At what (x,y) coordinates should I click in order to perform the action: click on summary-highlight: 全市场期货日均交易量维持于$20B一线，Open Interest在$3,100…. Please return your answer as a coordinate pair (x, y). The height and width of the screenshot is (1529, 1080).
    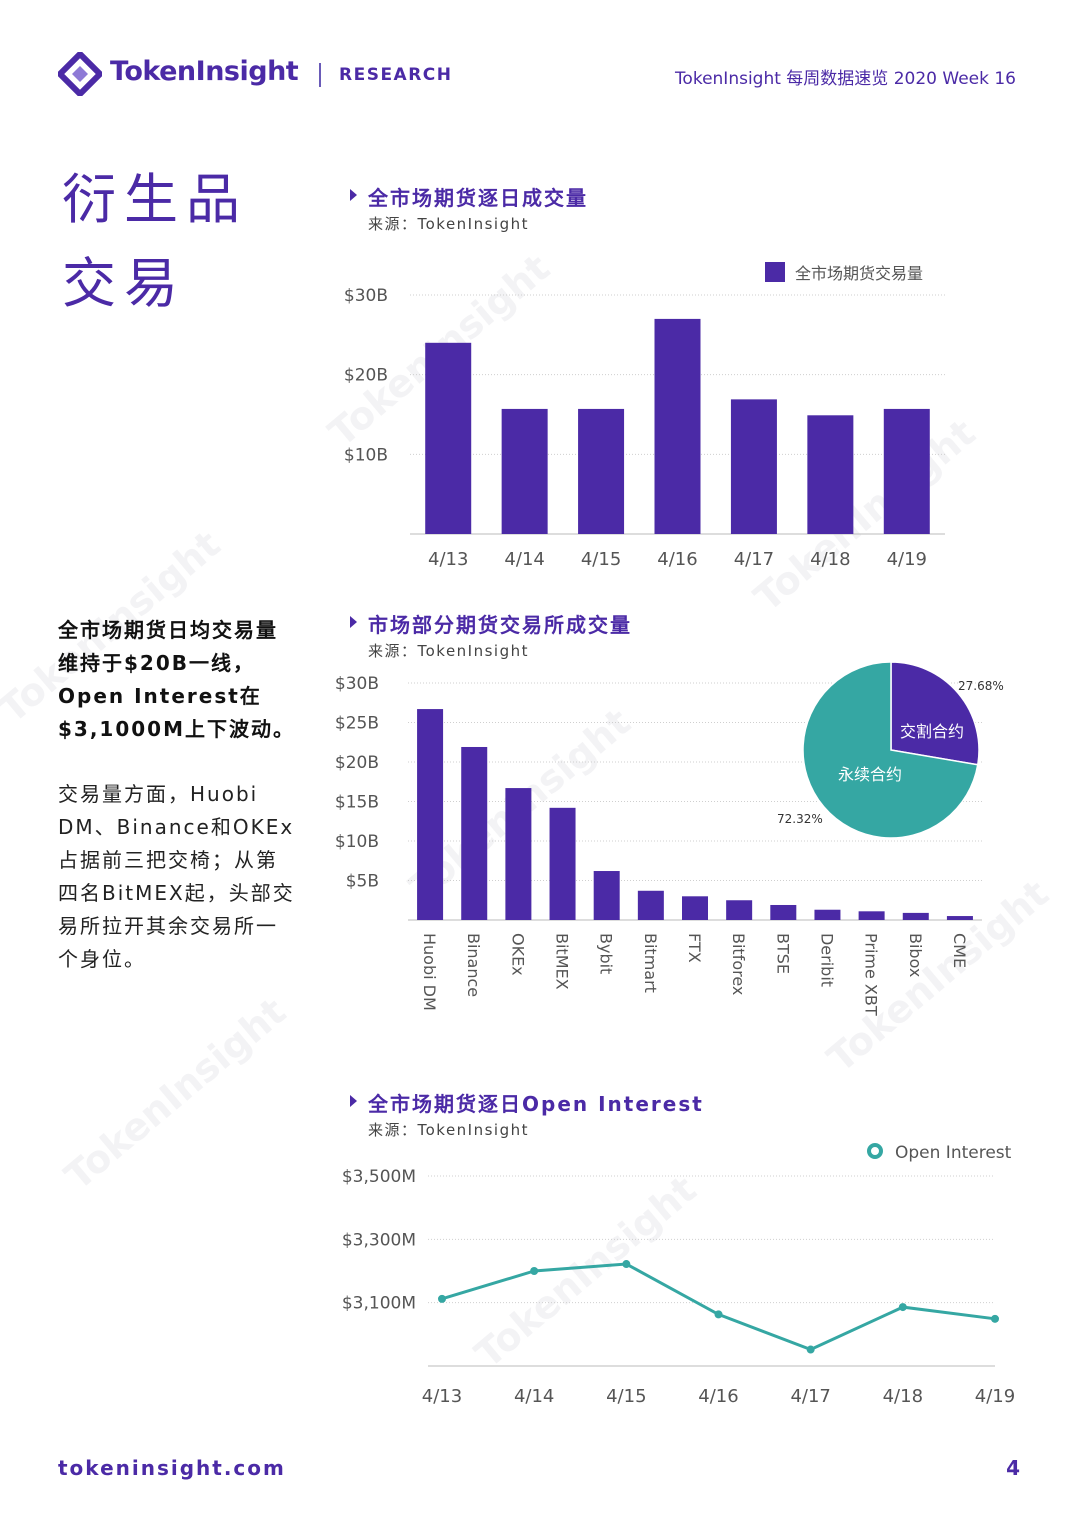
    Looking at the image, I should click on (176, 679).